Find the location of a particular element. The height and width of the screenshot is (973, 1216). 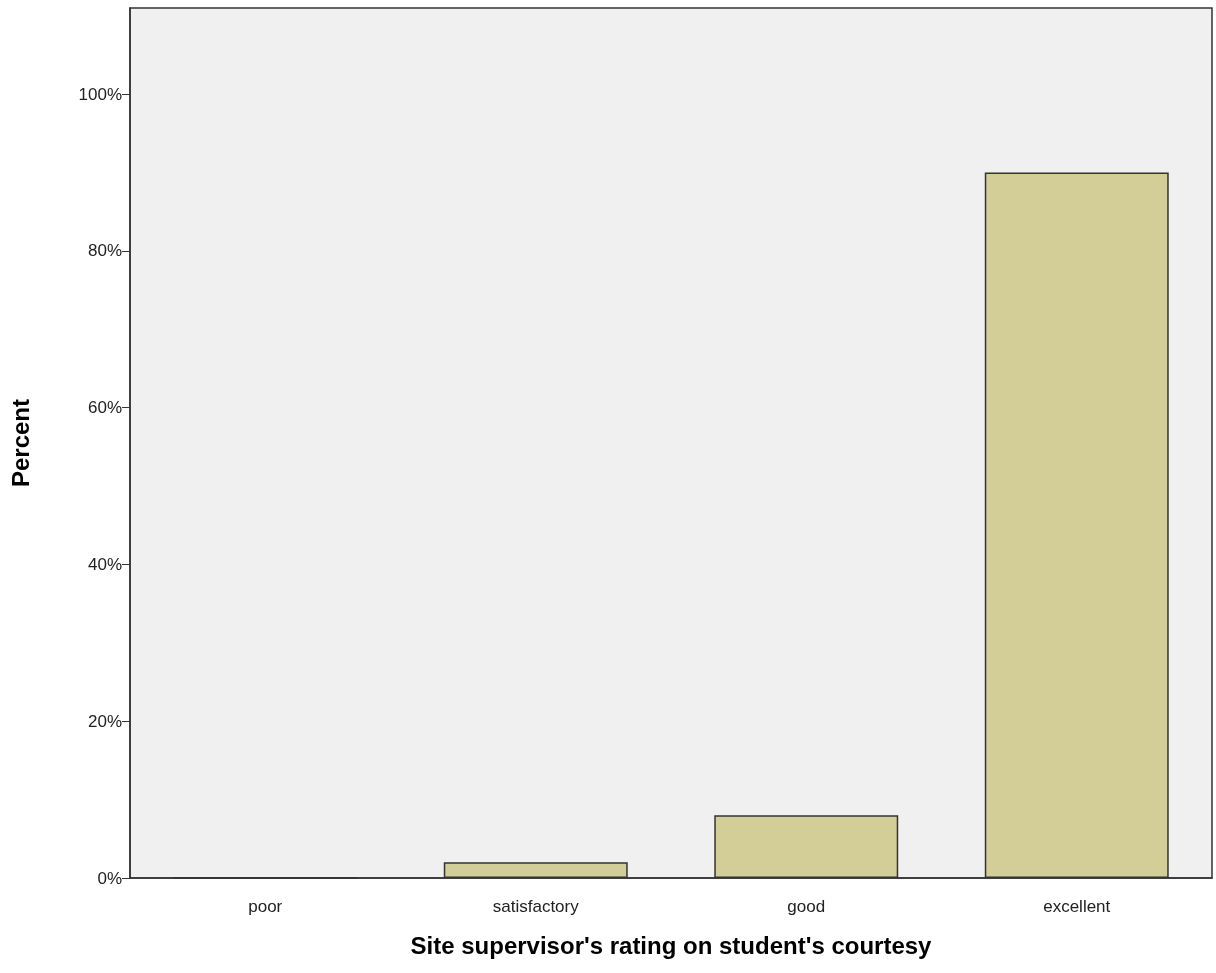

x-tick-label: poor is located at coordinates (265, 906).